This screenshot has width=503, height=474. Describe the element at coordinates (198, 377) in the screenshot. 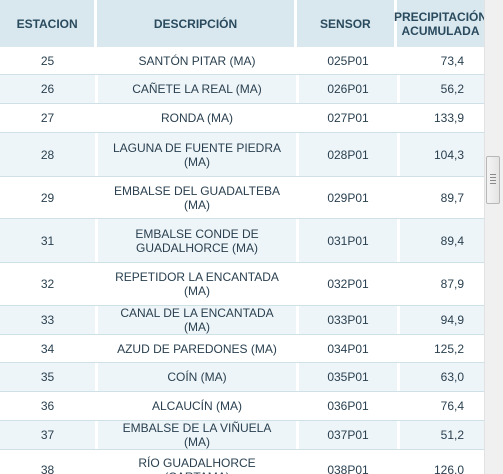

I see `description-cell: COÍN (MA)` at that location.